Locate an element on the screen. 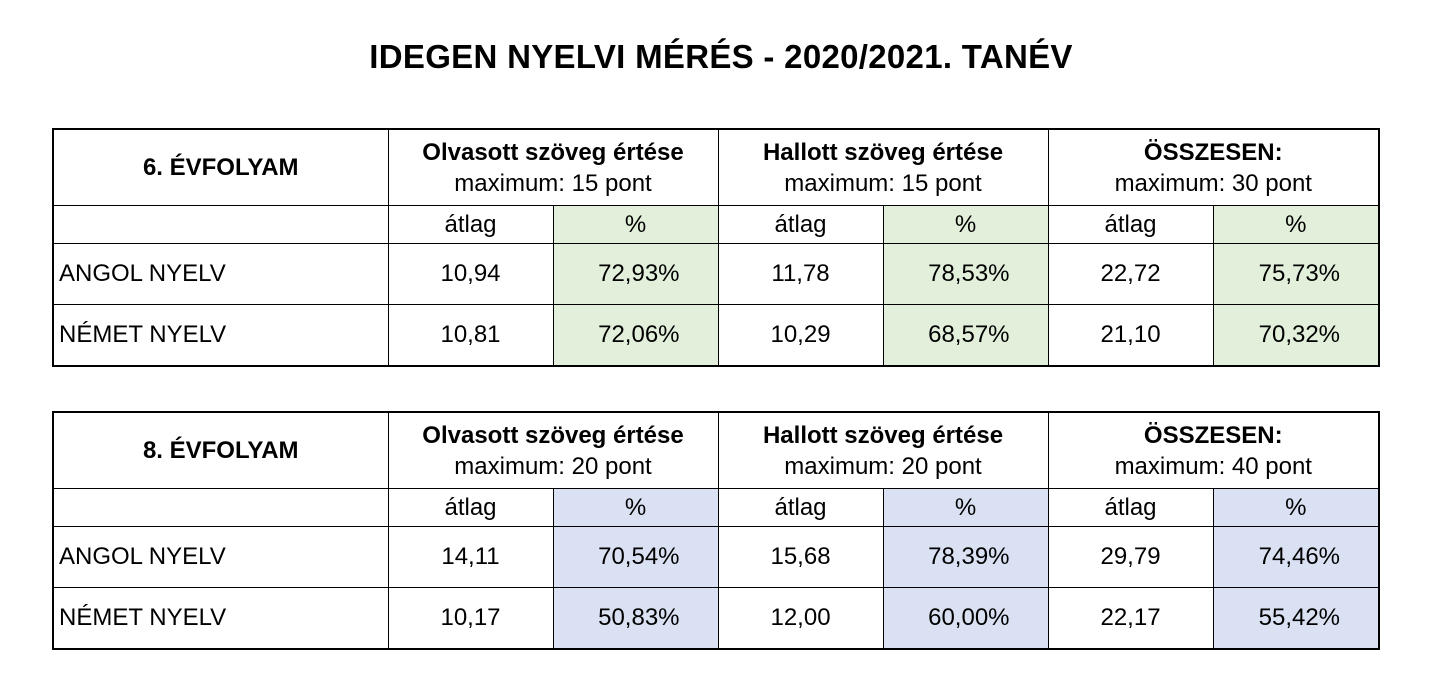  grade-heading: 6. ÉVFOLYAM is located at coordinates (220, 167).